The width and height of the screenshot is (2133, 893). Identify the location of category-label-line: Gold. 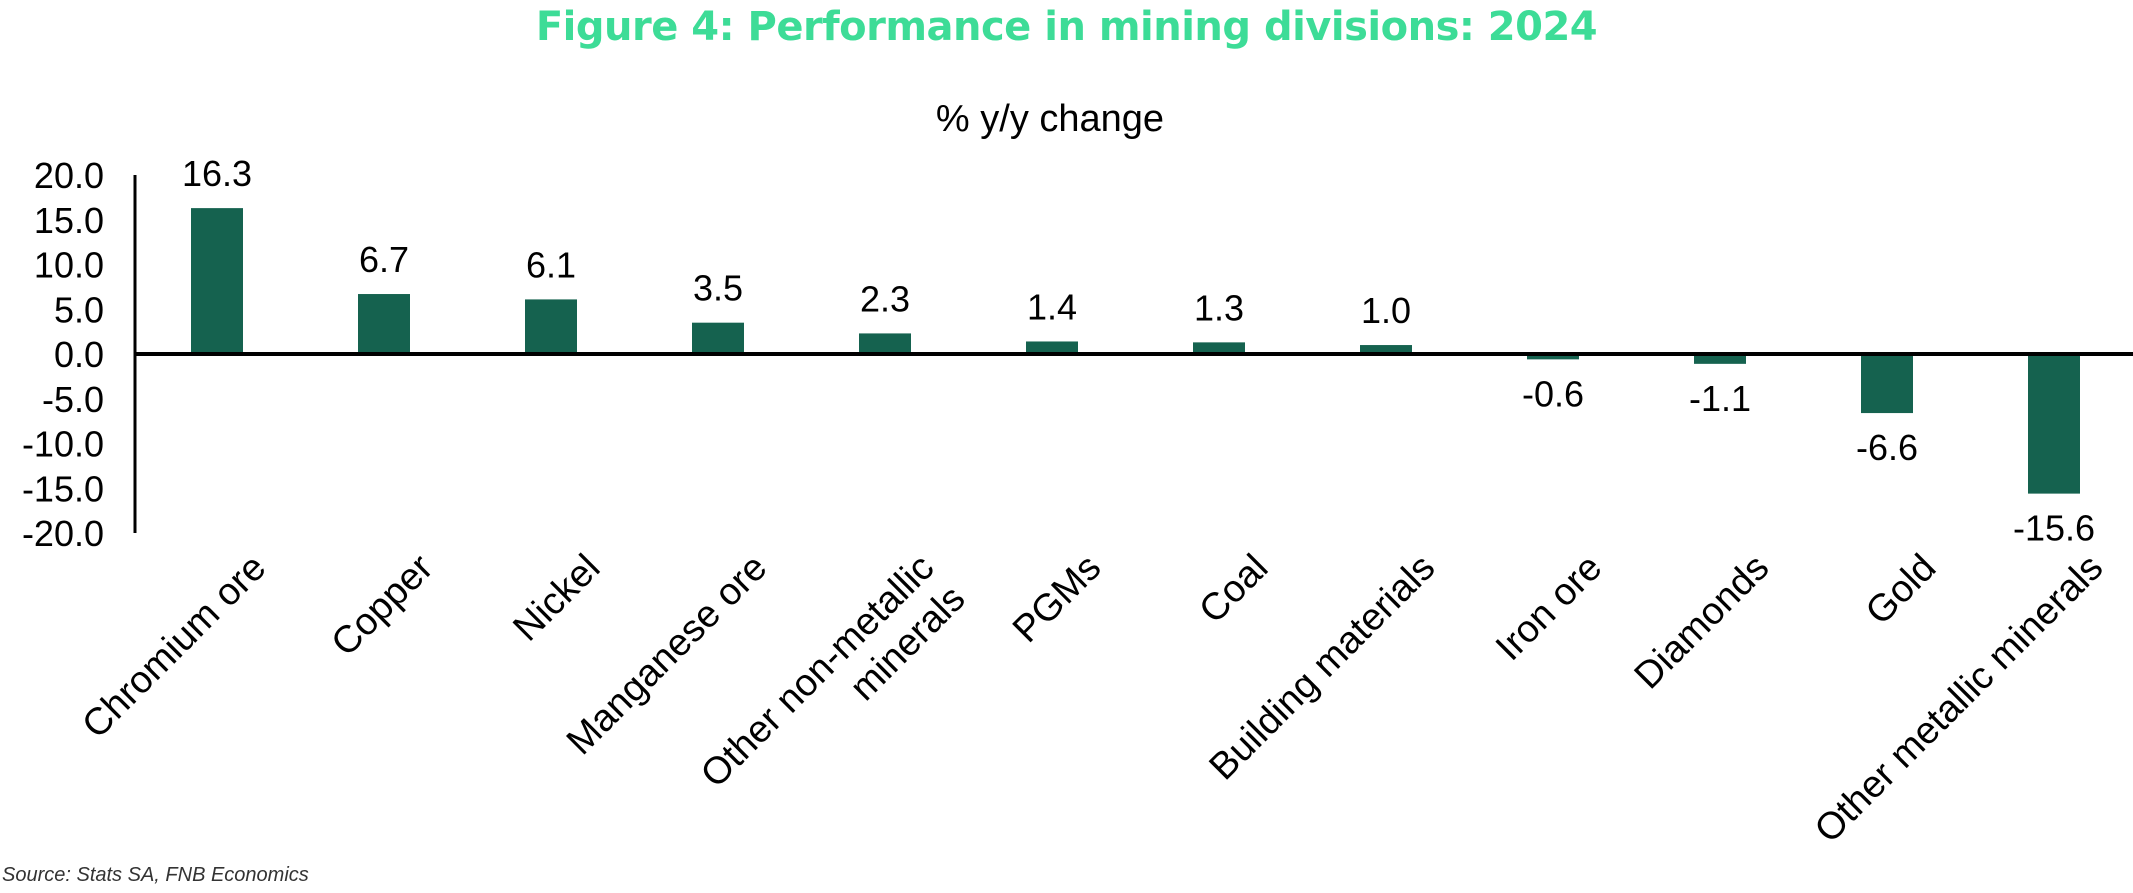
(1901, 590).